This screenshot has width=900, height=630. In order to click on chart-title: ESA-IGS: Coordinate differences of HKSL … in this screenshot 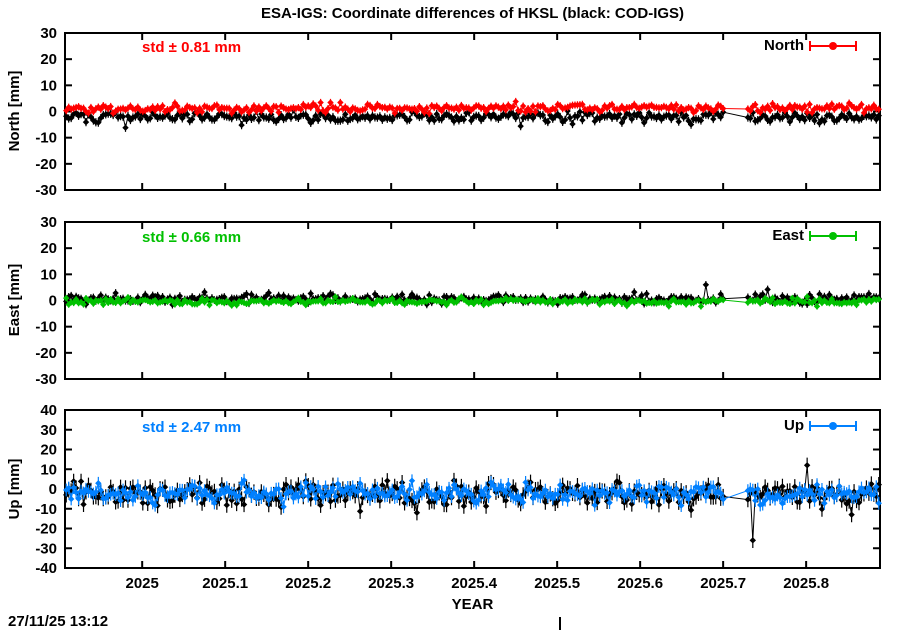, I will do `click(472, 13)`.